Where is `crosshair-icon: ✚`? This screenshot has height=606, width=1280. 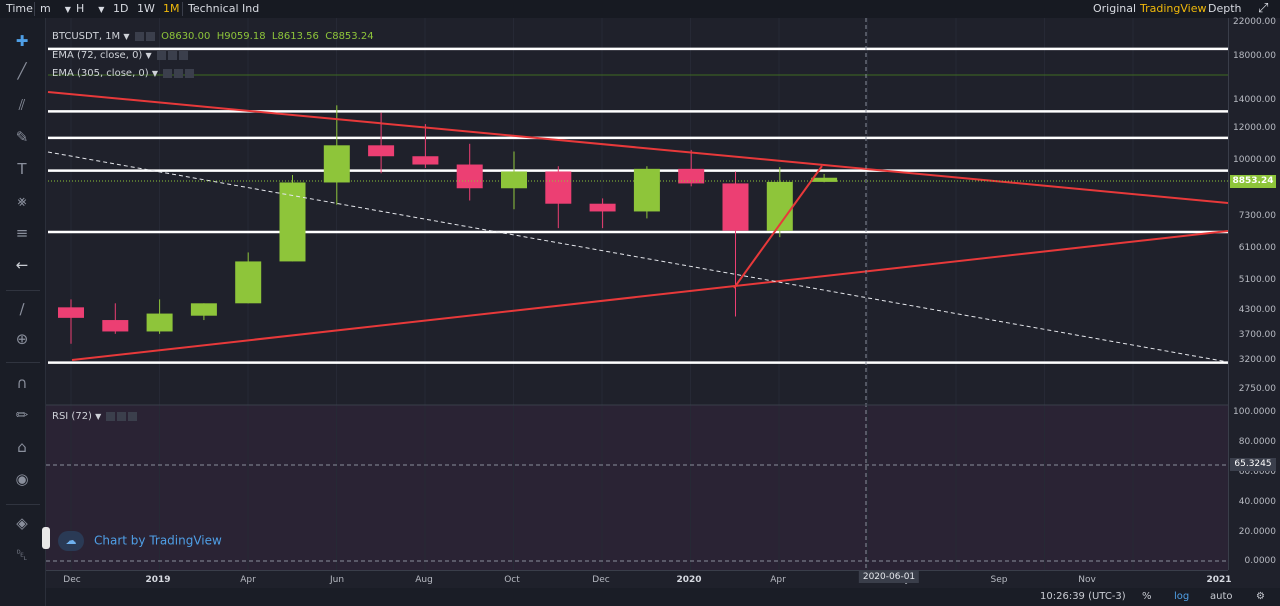 crosshair-icon: ✚ is located at coordinates (22, 41).